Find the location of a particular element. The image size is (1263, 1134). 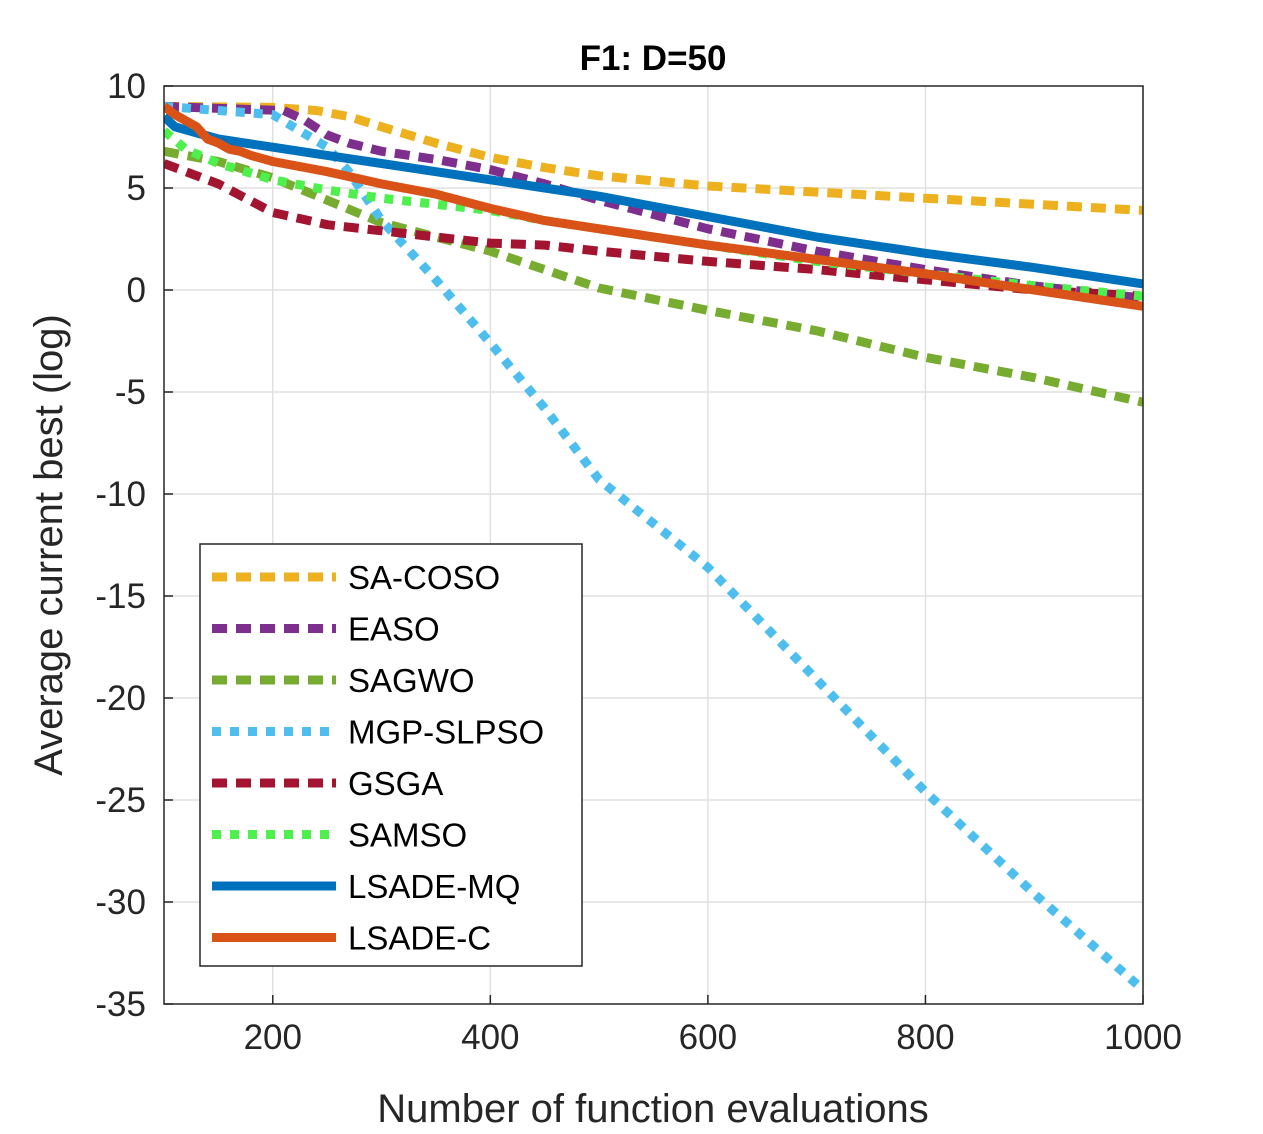

legend-label: SAGWO is located at coordinates (411, 680).